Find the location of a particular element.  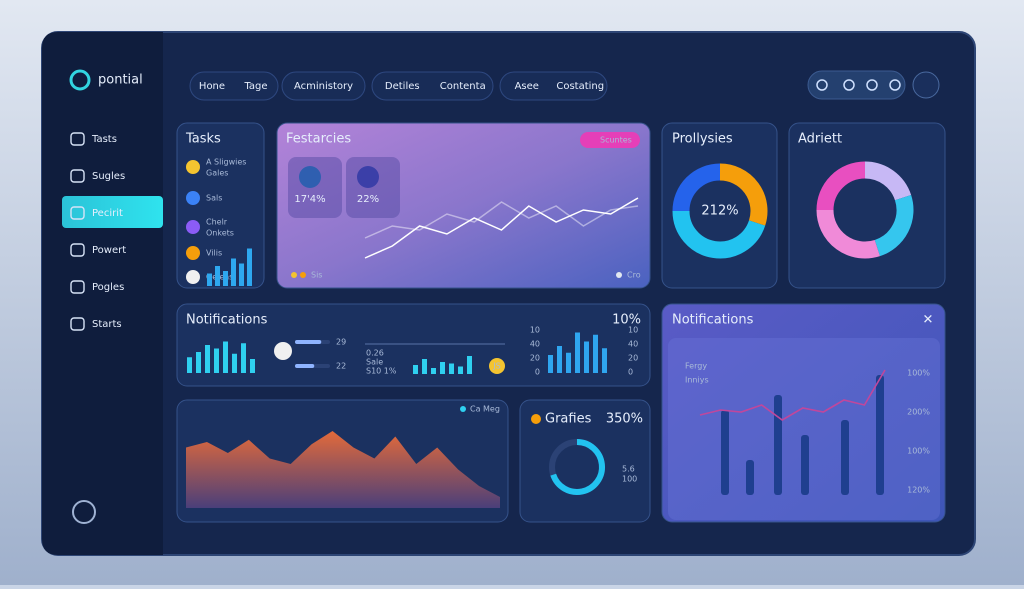

task-sub: Onkets is located at coordinates (220, 233).